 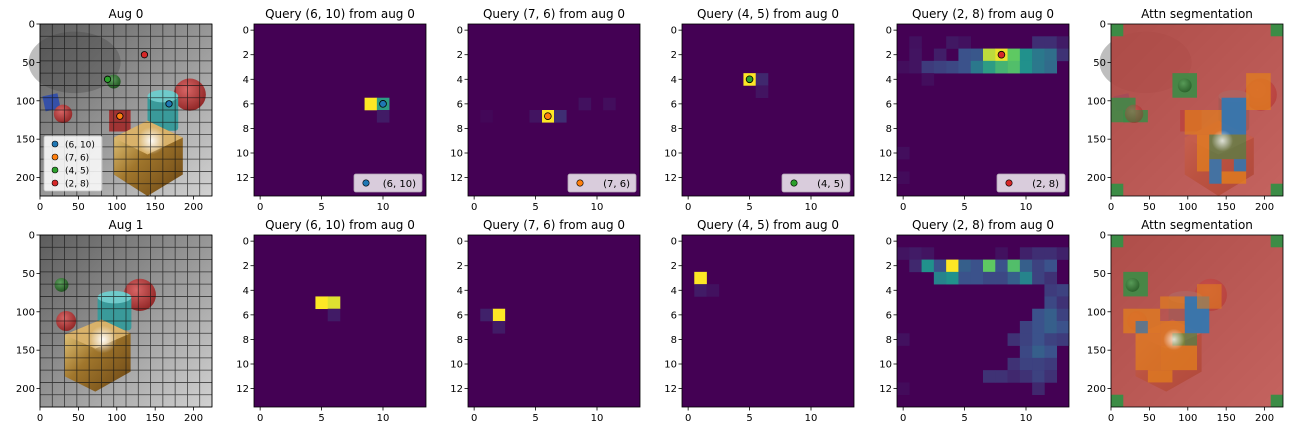 What do you see at coordinates (55, 144) in the screenshot?
I see `legend-marker` at bounding box center [55, 144].